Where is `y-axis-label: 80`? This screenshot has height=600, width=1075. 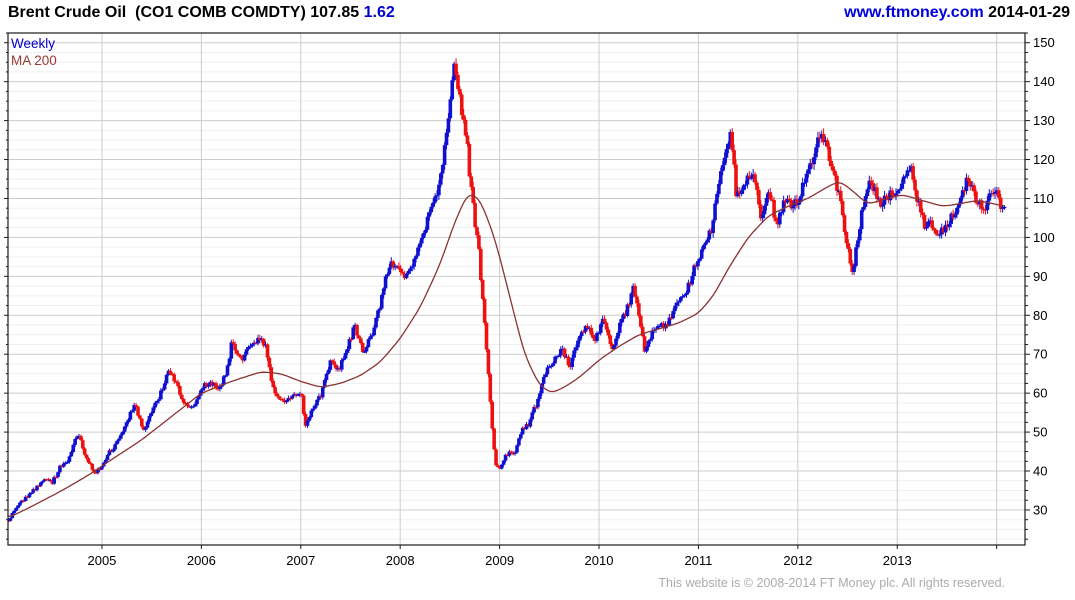
y-axis-label: 80 is located at coordinates (1040, 315).